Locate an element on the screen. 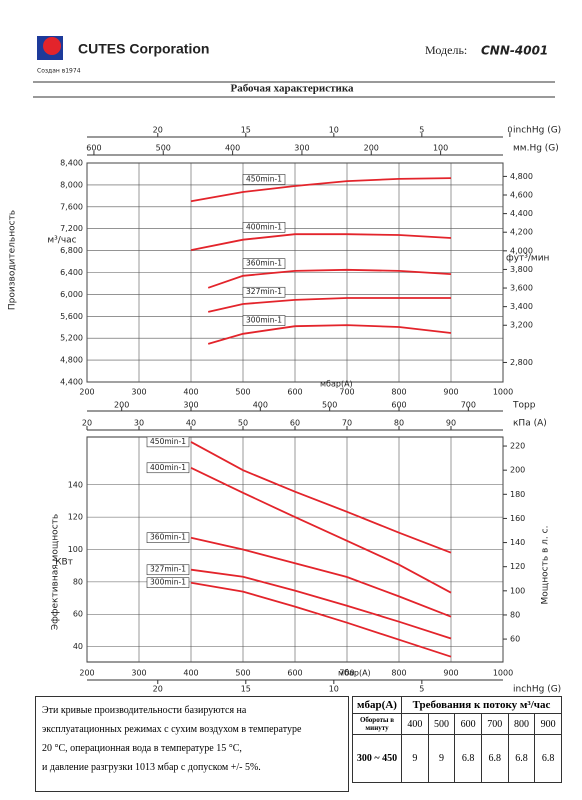  cell: 600 is located at coordinates (468, 724).